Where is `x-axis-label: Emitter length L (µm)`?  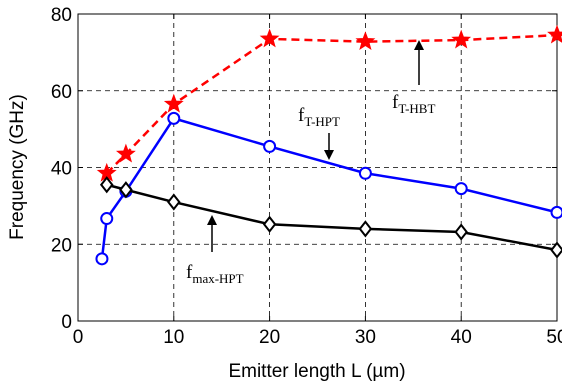 x-axis-label: Emitter length L (µm) is located at coordinates (316, 371).